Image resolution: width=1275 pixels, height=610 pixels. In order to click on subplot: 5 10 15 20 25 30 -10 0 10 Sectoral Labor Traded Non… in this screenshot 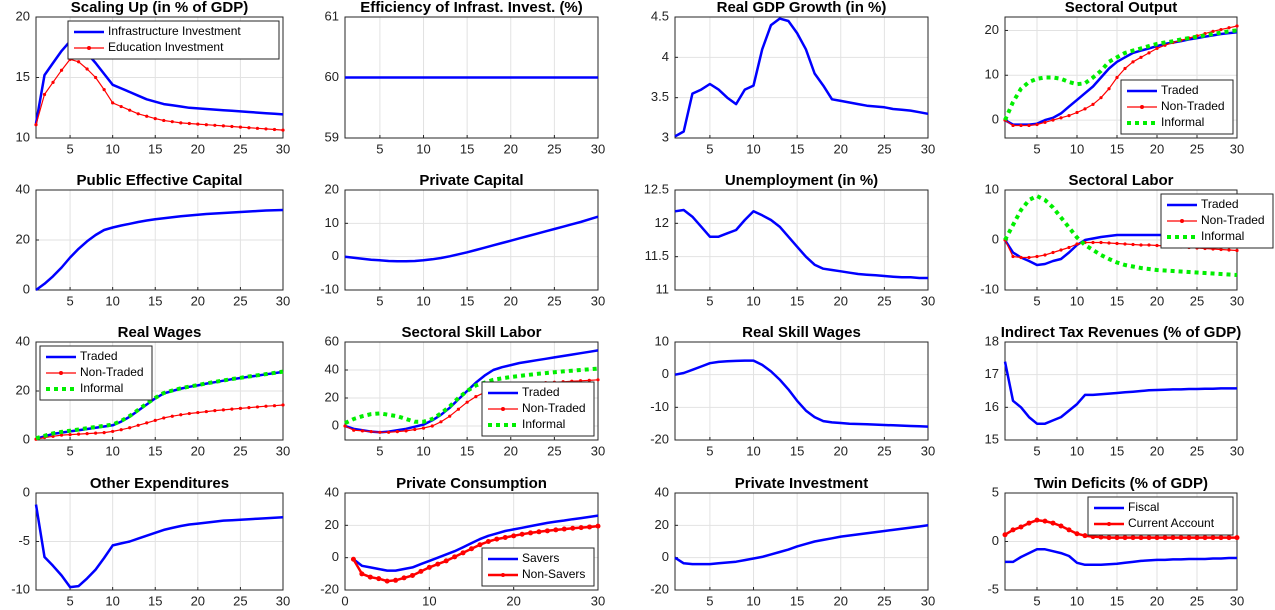, I will do `click(1127, 240)`.